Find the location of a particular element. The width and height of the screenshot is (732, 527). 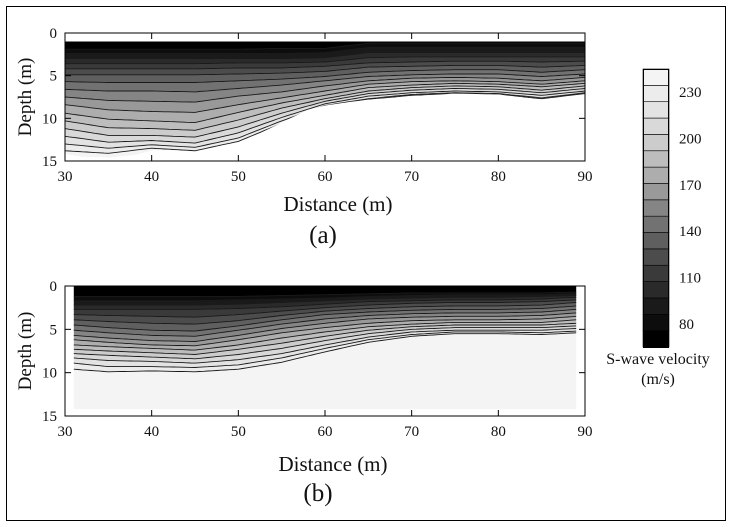

colorbar: 230 200 170 140 110 80 S-wave velocity (m/s) is located at coordinates (658, 228).